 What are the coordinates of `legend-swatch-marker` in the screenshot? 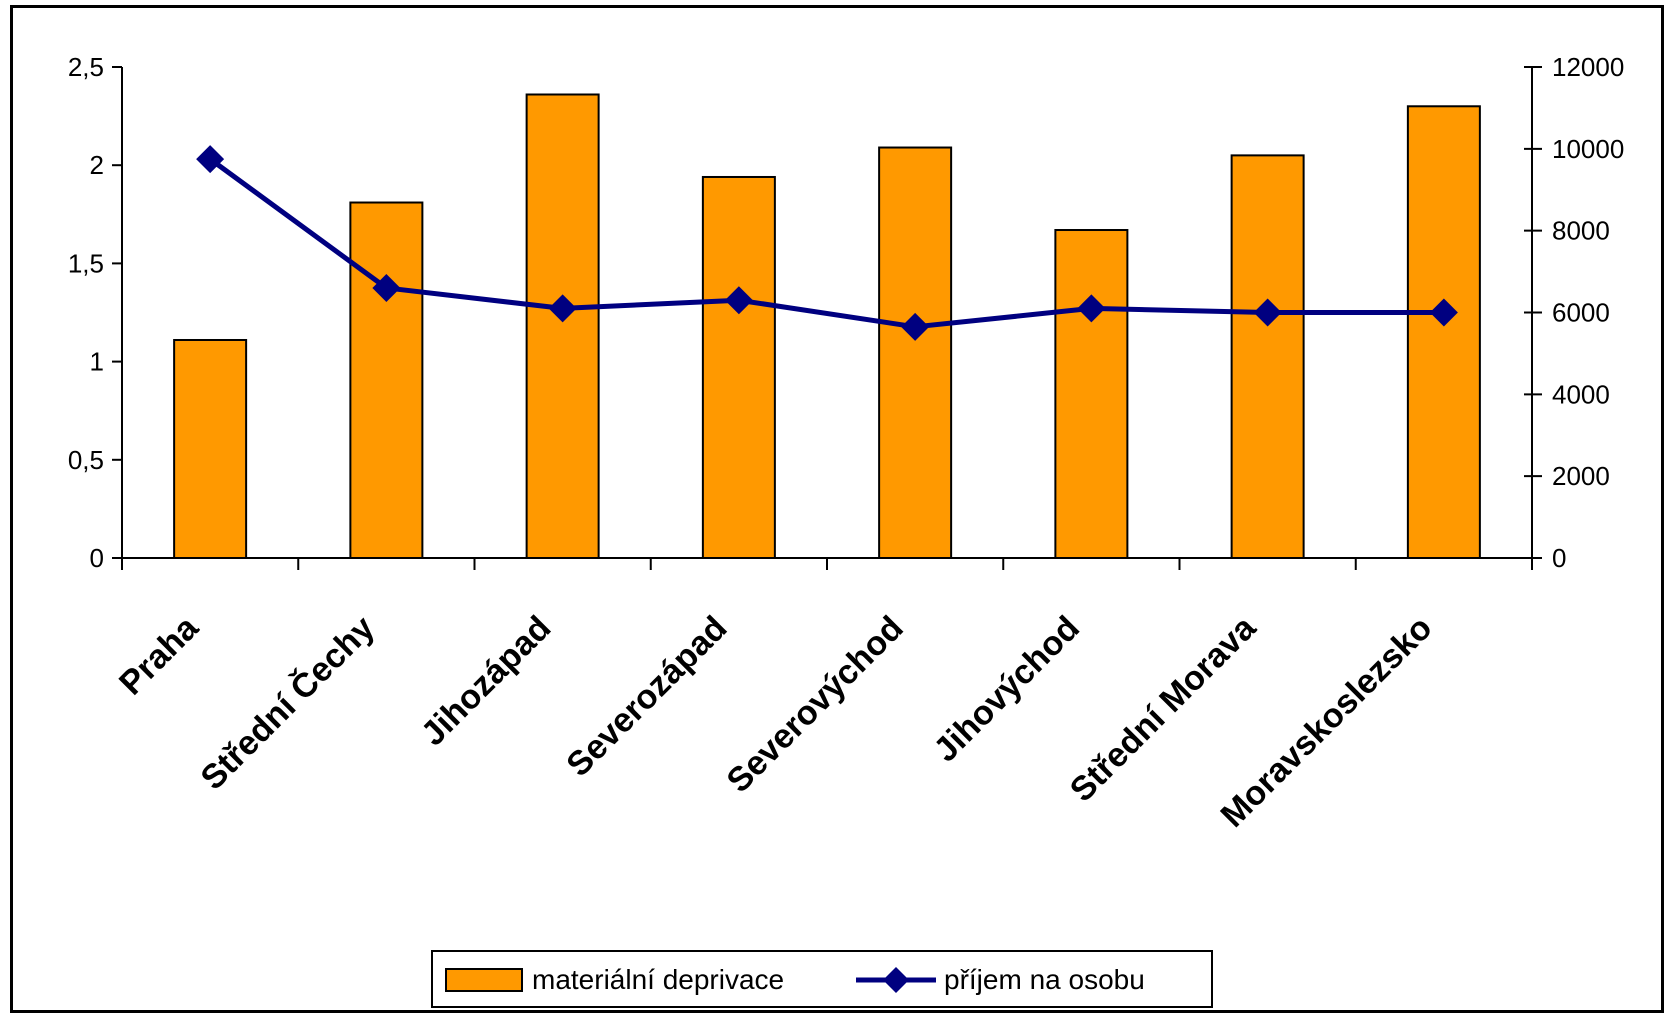 It's located at (896, 980).